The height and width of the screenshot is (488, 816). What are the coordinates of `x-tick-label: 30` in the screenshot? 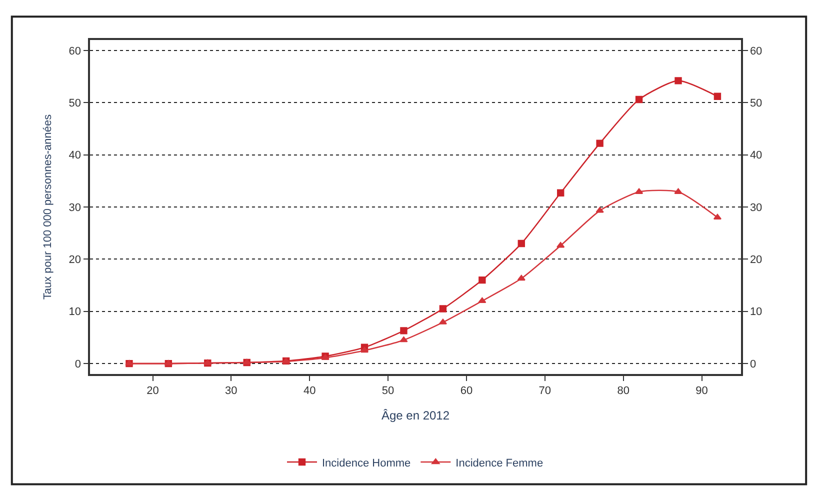 It's located at (231, 390).